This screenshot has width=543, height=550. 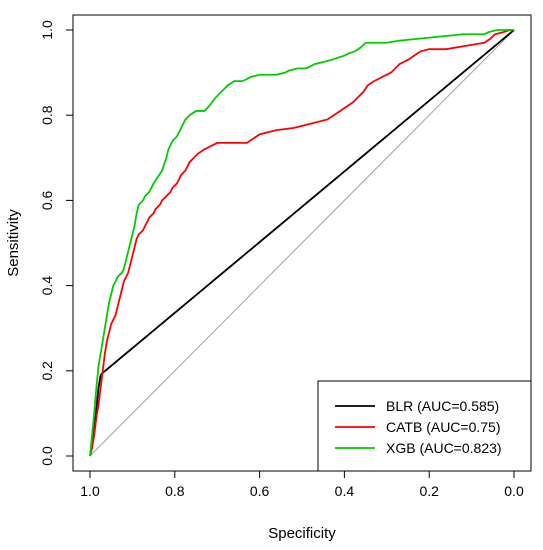 What do you see at coordinates (514, 491) in the screenshot?
I see `x-tick-label: 0.0` at bounding box center [514, 491].